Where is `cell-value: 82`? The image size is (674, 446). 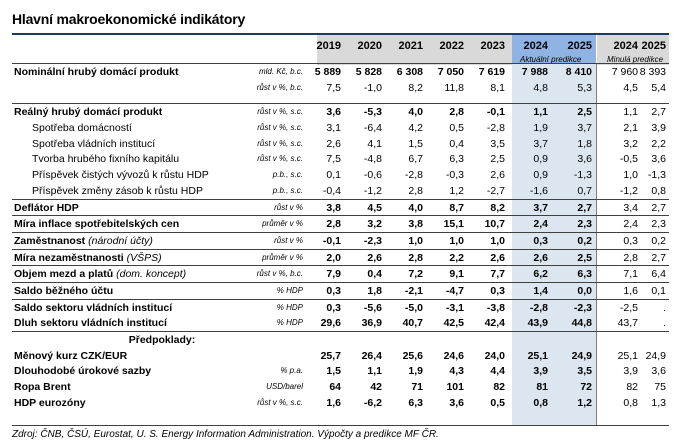 cell-value: 82 is located at coordinates (499, 387).